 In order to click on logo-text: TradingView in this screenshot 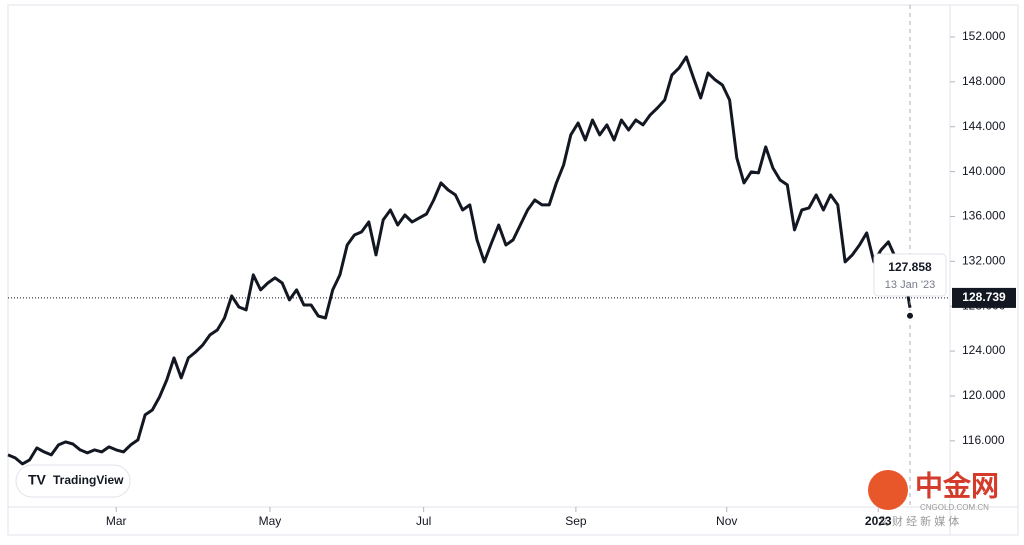, I will do `click(88, 480)`.